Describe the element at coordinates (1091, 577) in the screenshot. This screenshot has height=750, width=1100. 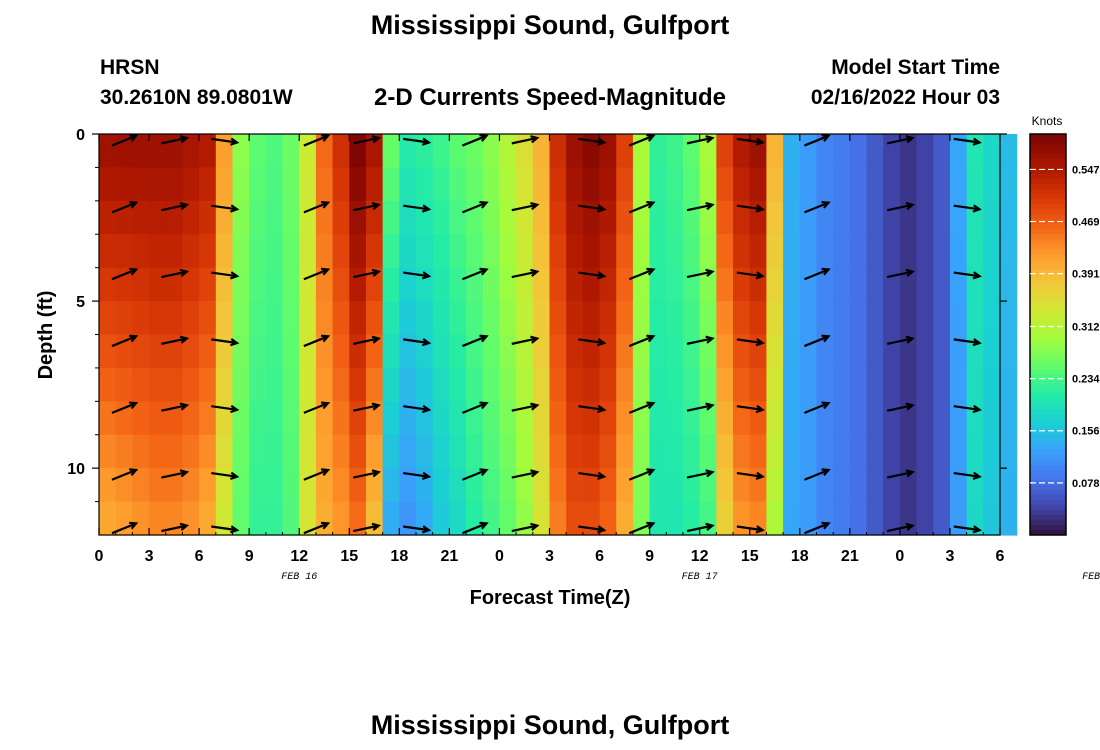
I see `x-date-label: FEB 18` at that location.